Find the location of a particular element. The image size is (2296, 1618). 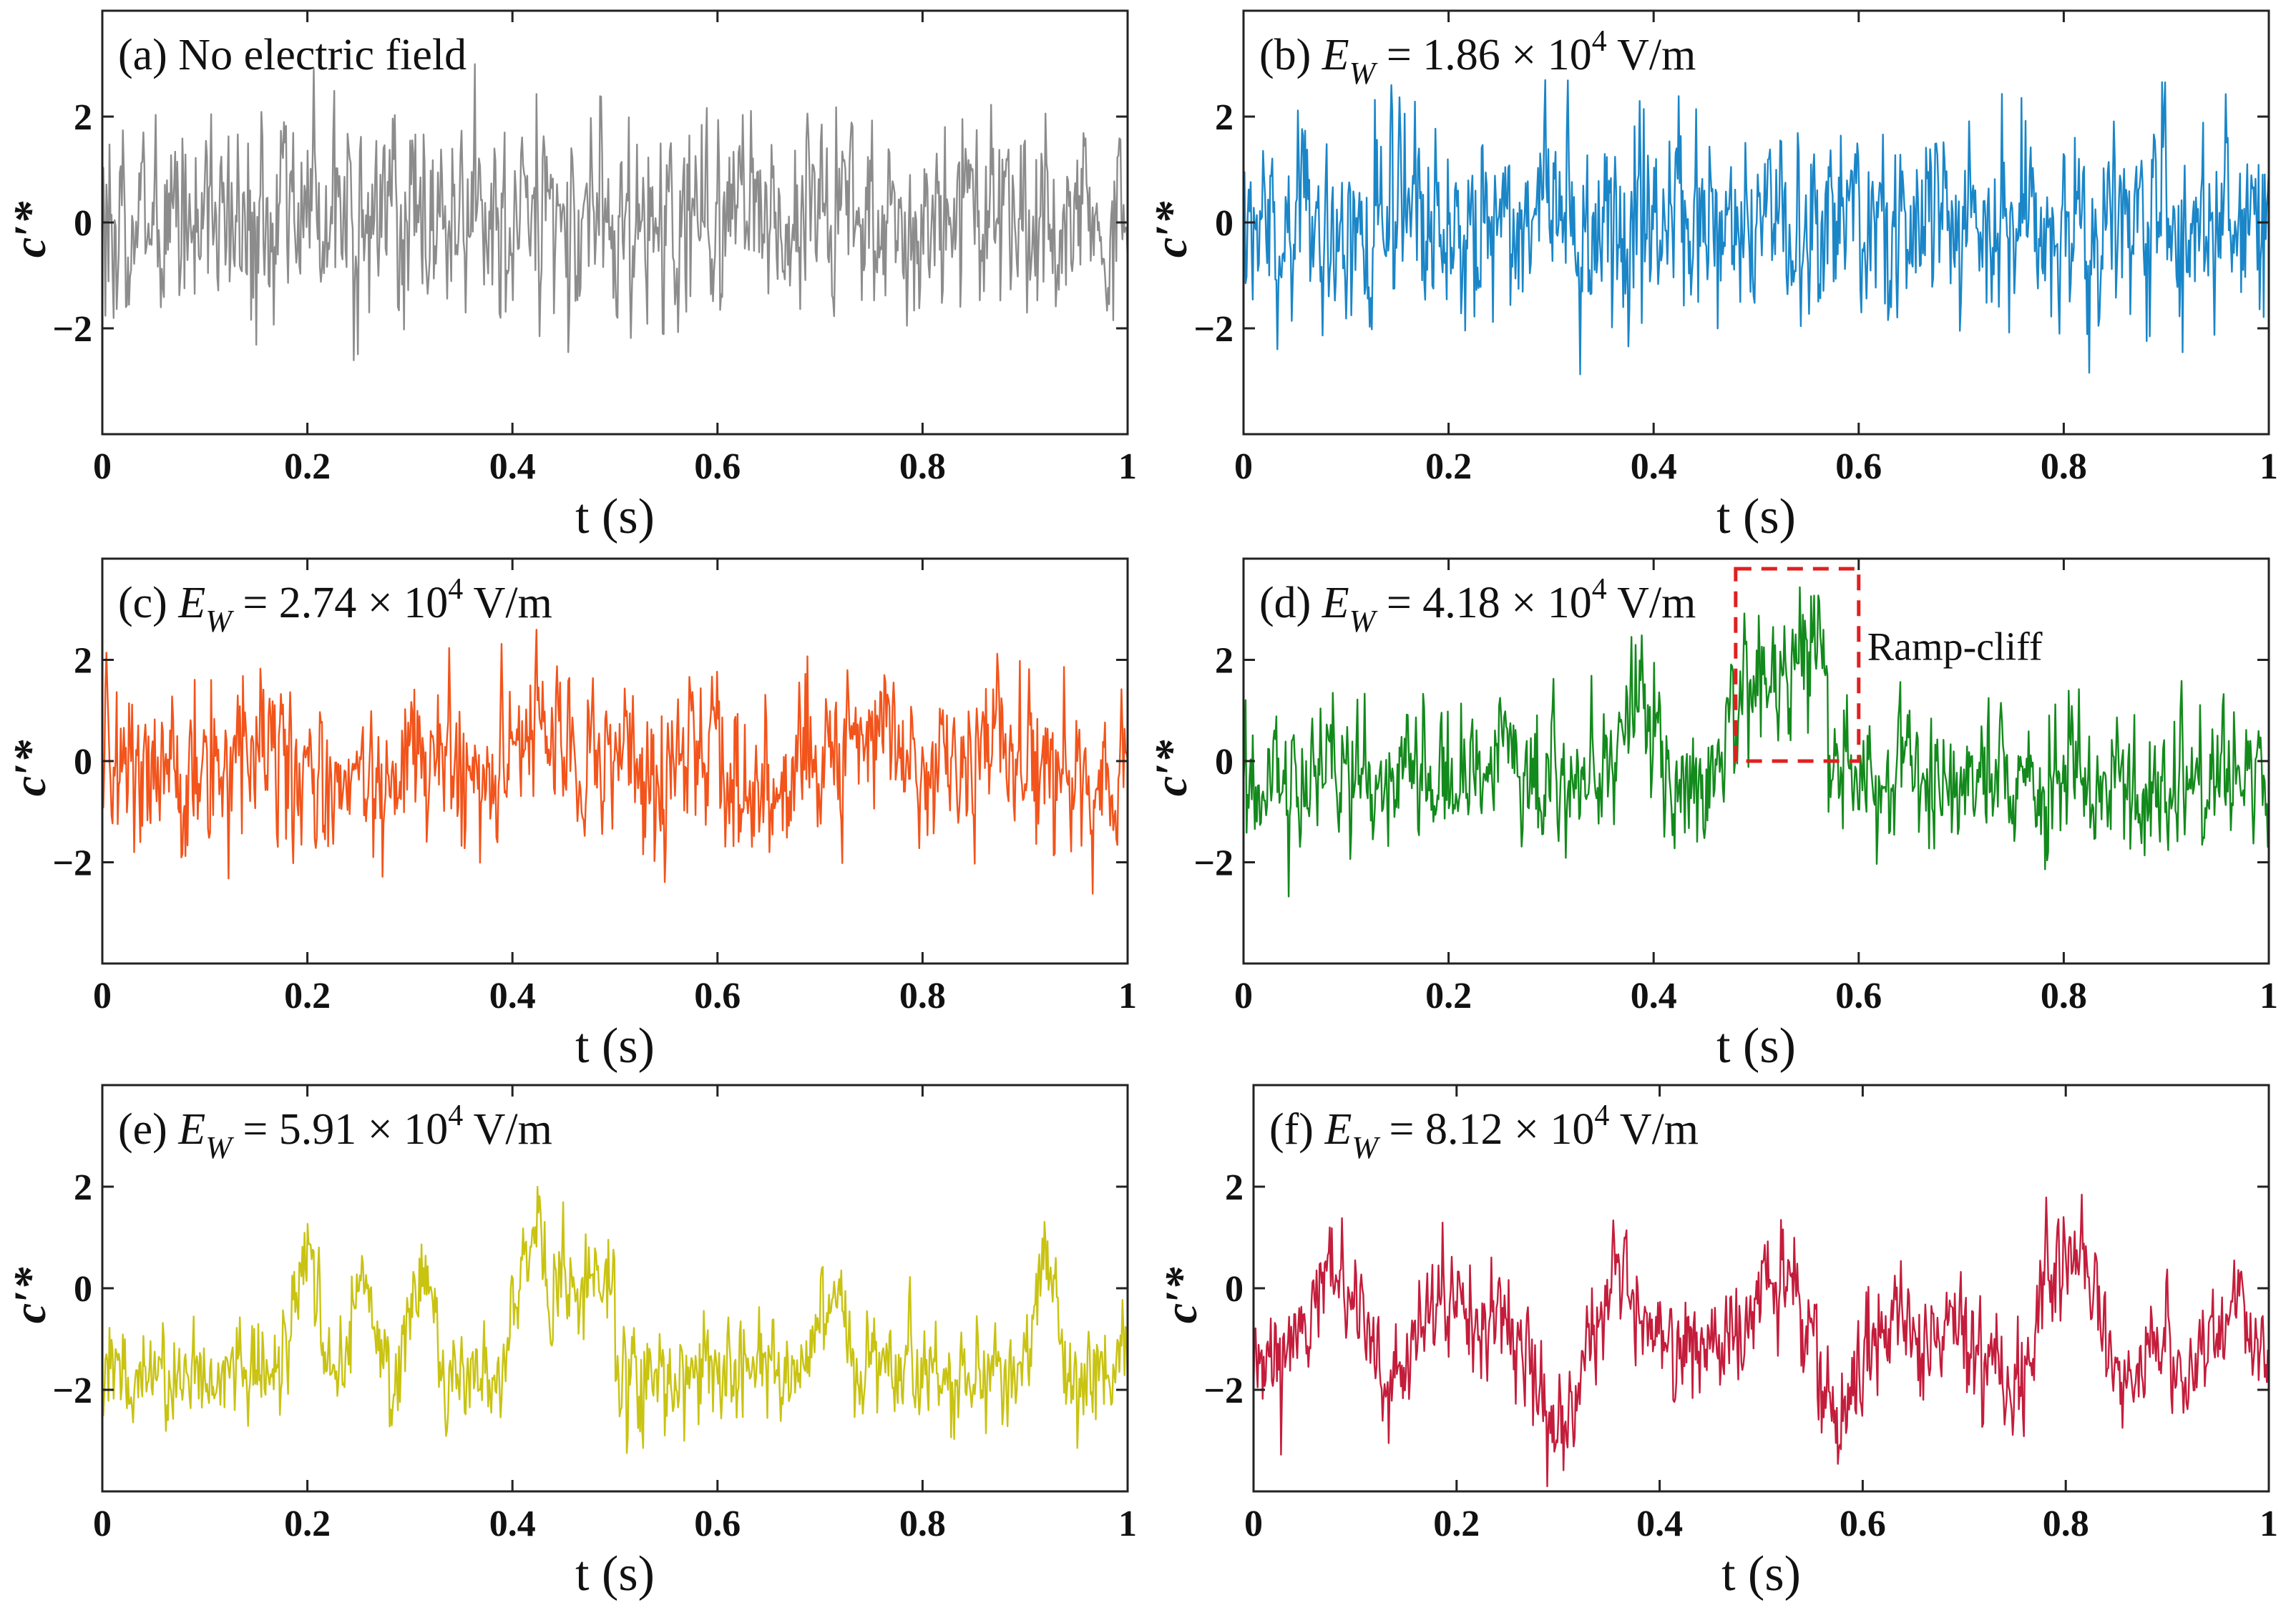

title-eq: = 8.12 × 10 is located at coordinates (1486, 1129).